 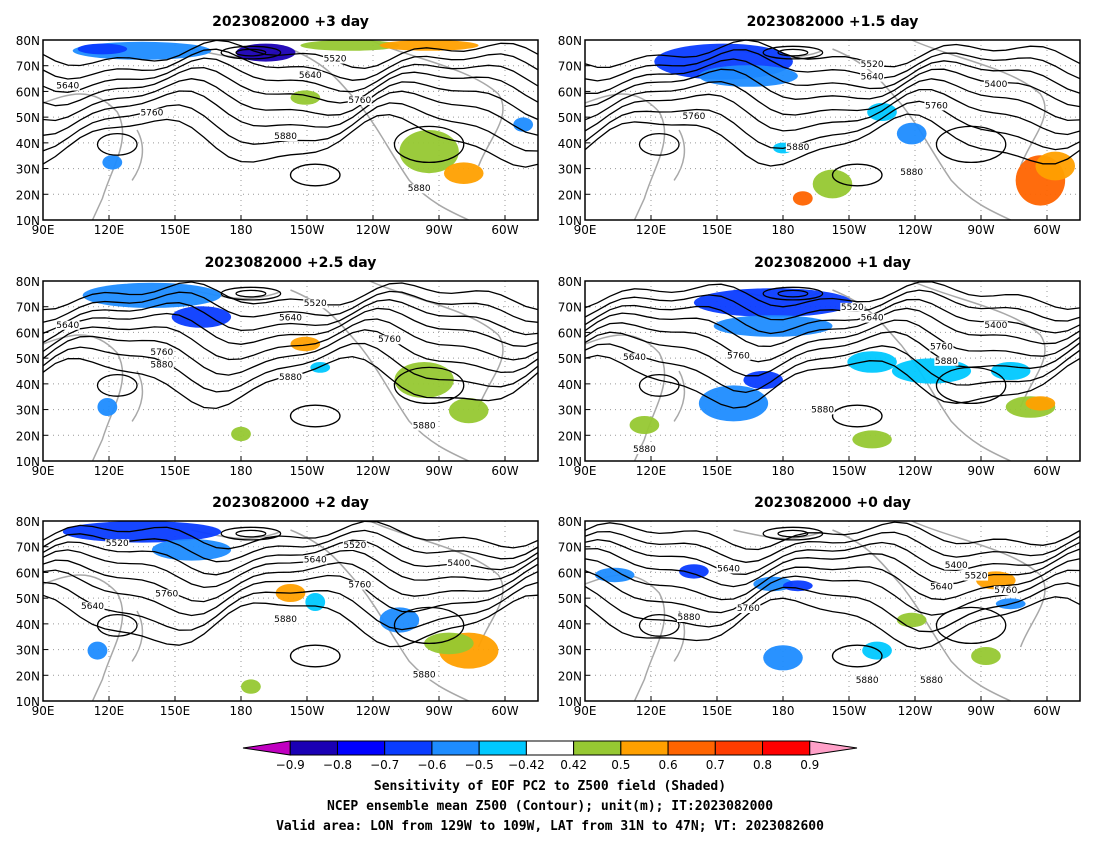 What do you see at coordinates (28, 333) in the screenshot?
I see `lat-tick-label: 60N` at bounding box center [28, 333].